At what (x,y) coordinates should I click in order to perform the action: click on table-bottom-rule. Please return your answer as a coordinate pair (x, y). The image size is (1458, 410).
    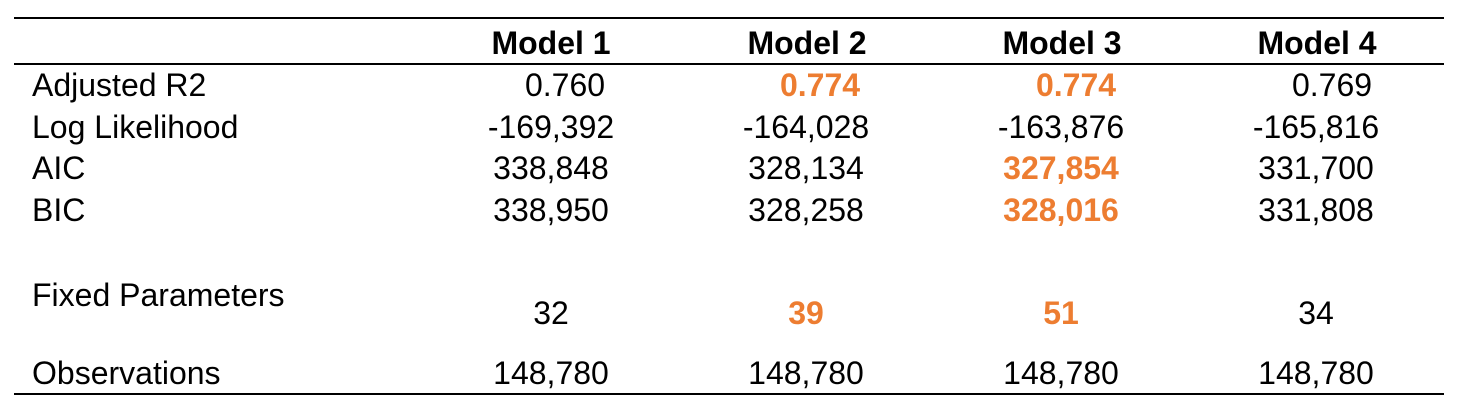
    Looking at the image, I should click on (729, 394).